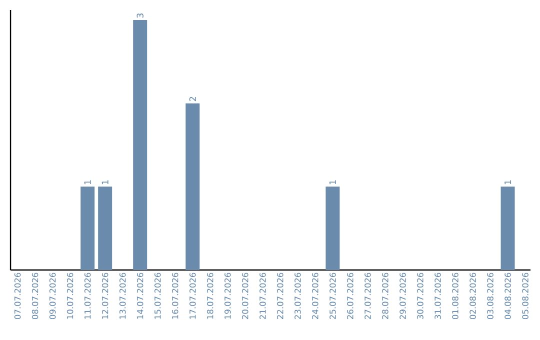 This screenshot has height=340, width=540. What do you see at coordinates (297, 295) in the screenshot?
I see `x-tick-label: 23.07.2026` at bounding box center [297, 295].